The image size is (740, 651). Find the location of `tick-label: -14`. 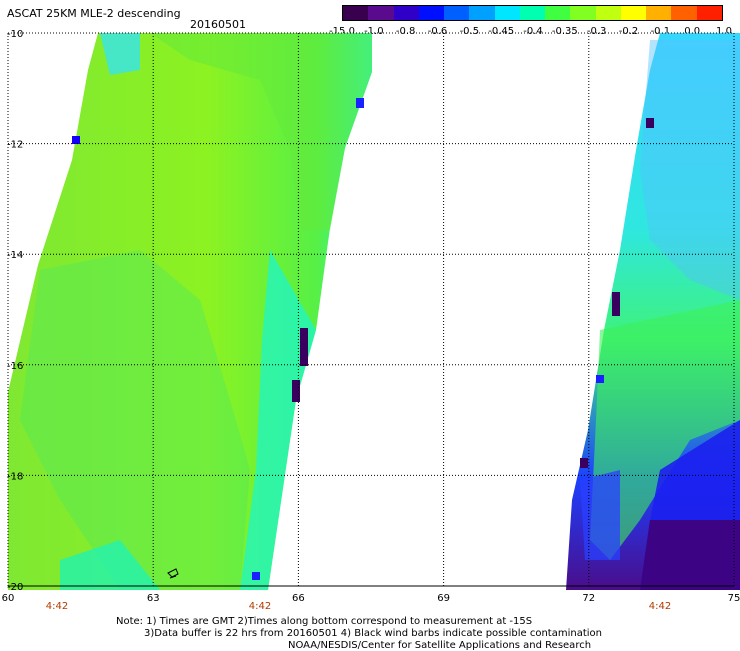

tick-label: -14 is located at coordinates (15, 255).